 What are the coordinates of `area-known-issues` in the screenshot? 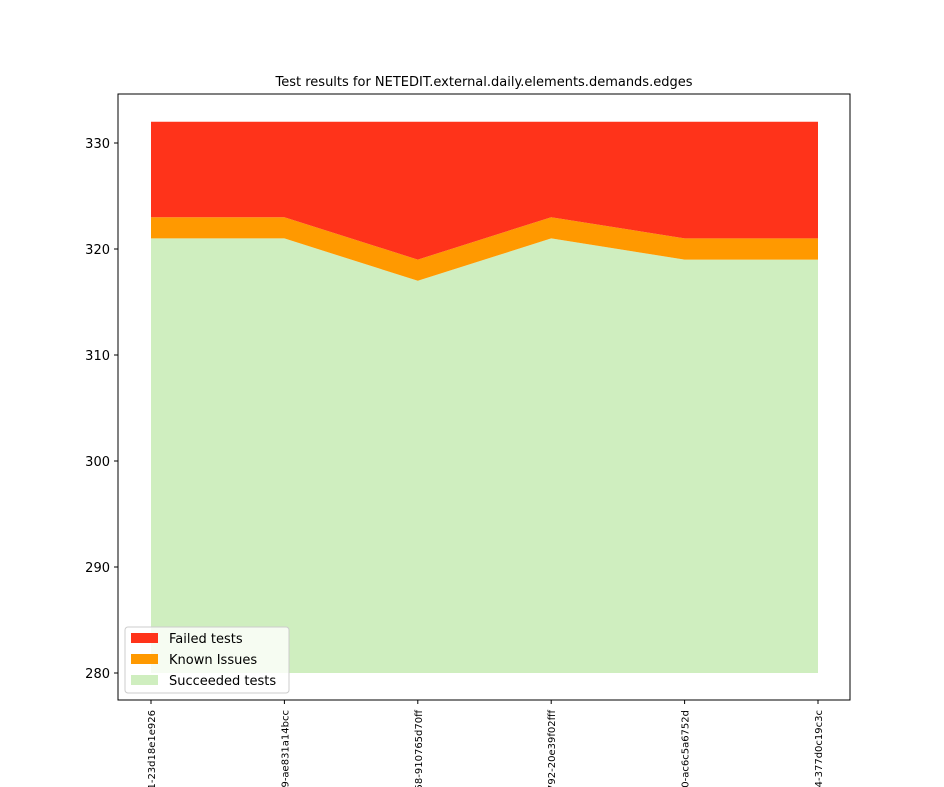 It's located at (484, 249).